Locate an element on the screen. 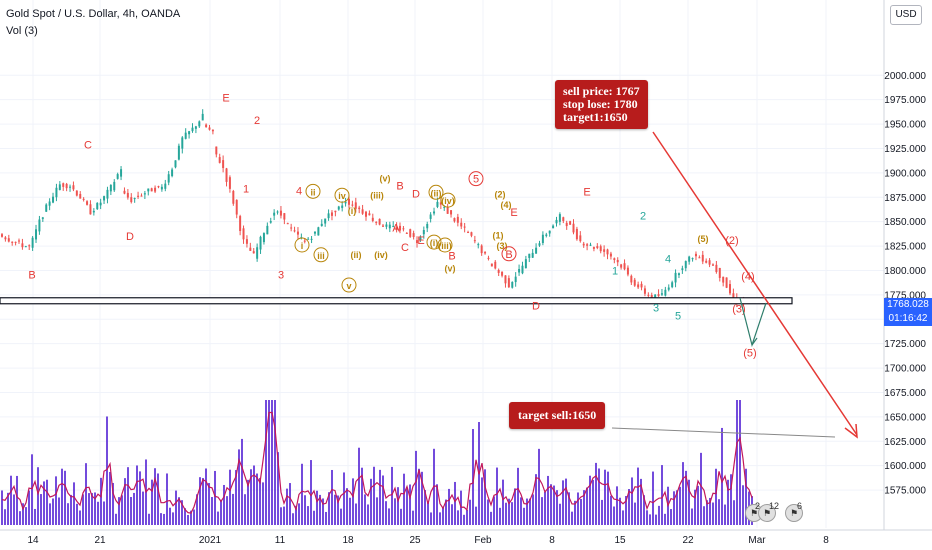 The width and height of the screenshot is (932, 550). wave-label: (5) is located at coordinates (749, 353).